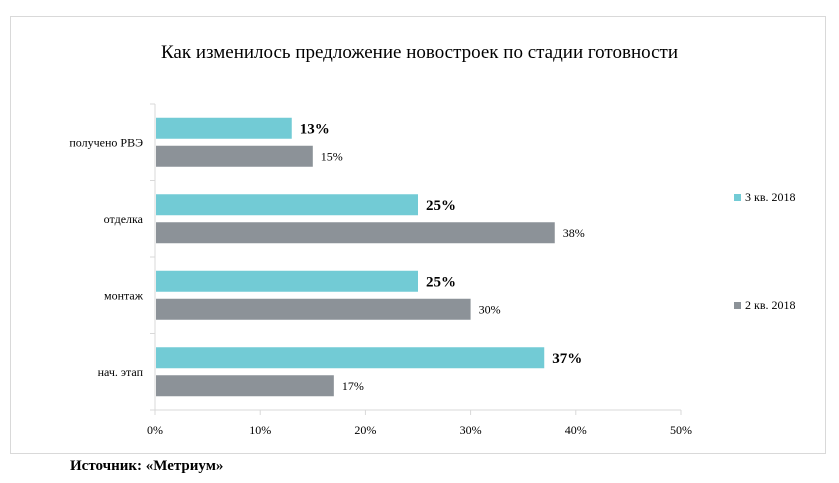 This screenshot has width=839, height=483. What do you see at coordinates (155, 430) in the screenshot?
I see `x-tick-label: 0%` at bounding box center [155, 430].